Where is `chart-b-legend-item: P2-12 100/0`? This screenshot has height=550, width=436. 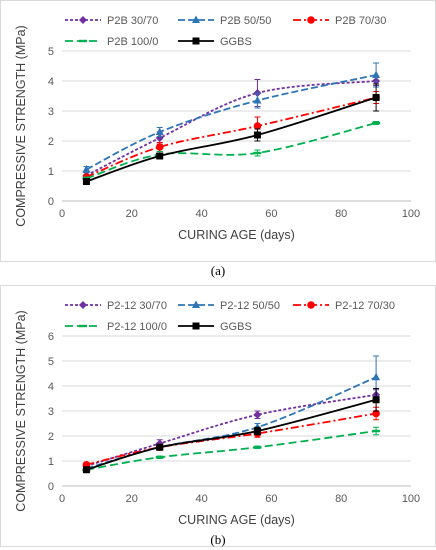
chart-b-legend-item: P2-12 100/0 is located at coordinates (116, 327).